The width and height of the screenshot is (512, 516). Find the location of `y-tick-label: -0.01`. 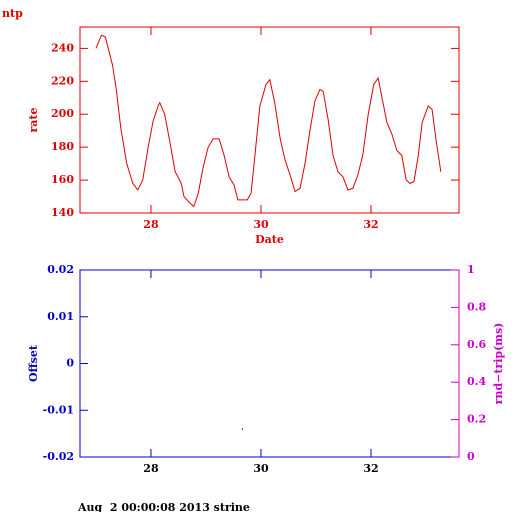

y-tick-label: -0.01 is located at coordinates (58, 409).